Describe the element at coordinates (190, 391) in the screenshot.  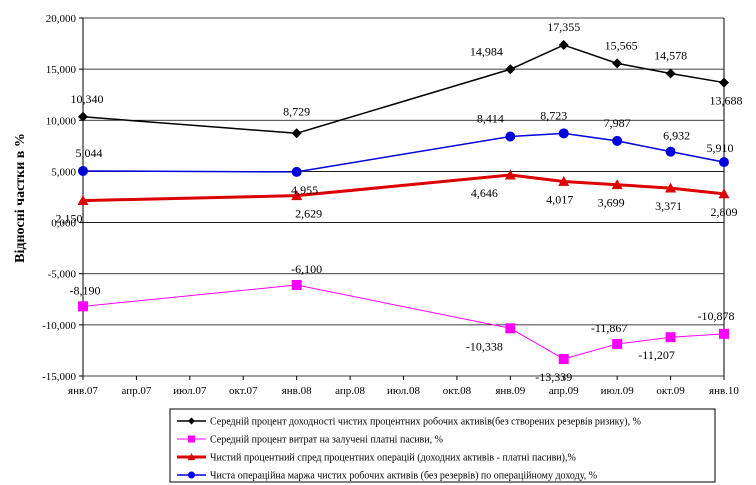
I see `x-tick-label: июл.07` at that location.